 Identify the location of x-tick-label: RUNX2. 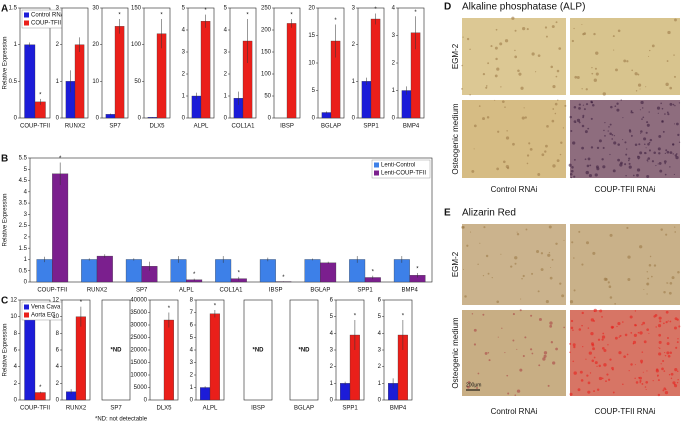
(75, 127).